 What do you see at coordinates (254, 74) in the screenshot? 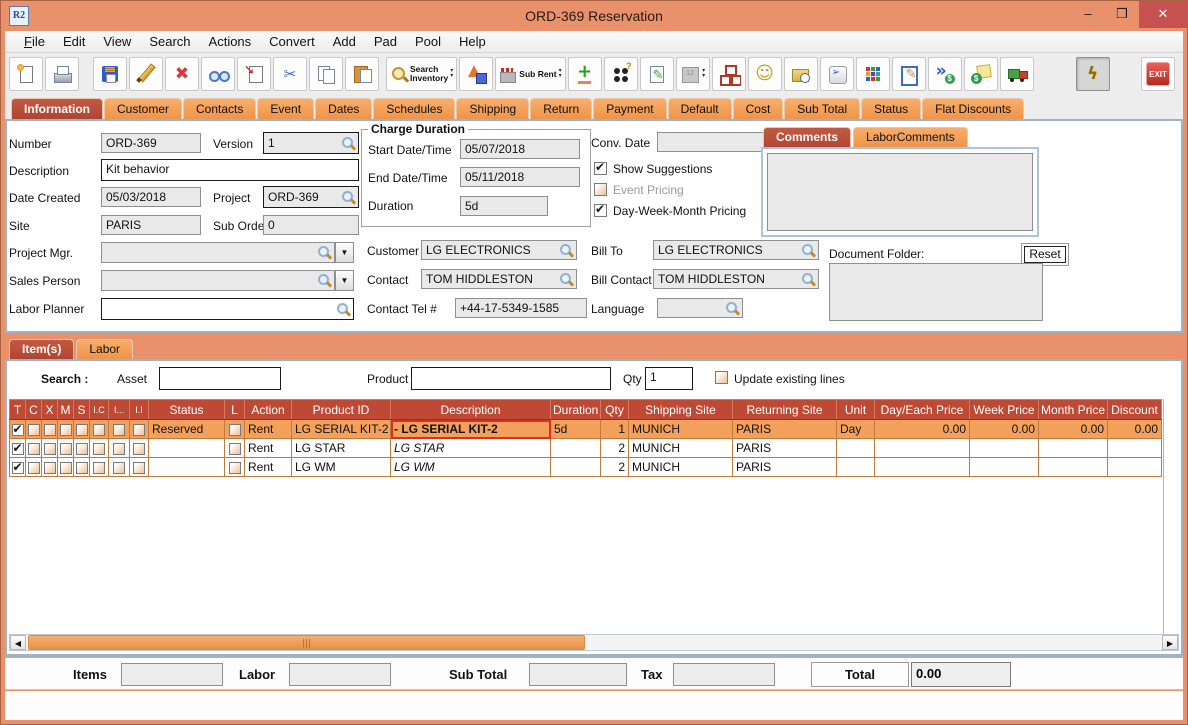
I see `copy-special-button` at bounding box center [254, 74].